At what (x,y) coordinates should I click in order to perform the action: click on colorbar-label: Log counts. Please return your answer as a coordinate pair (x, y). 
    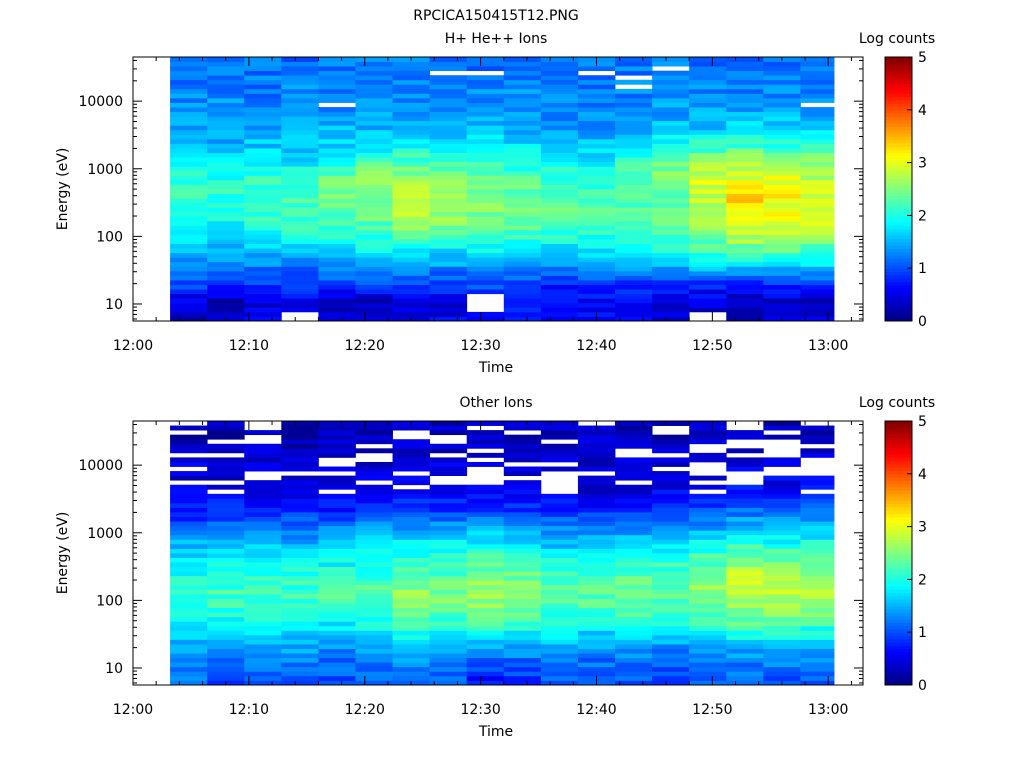
    Looking at the image, I should click on (897, 39).